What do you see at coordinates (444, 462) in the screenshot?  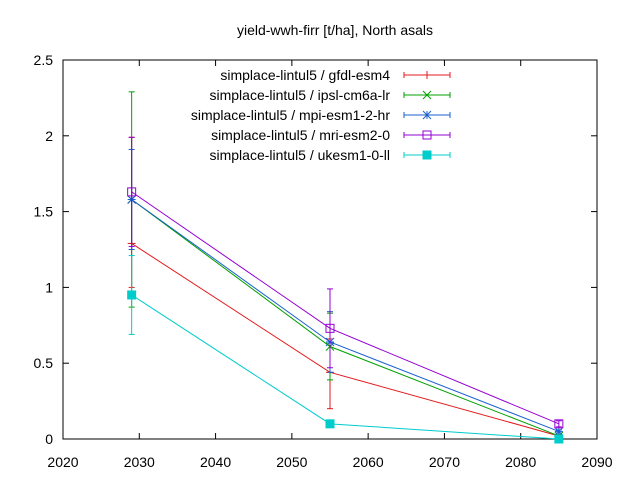 I see `x-tick-label: 2070` at bounding box center [444, 462].